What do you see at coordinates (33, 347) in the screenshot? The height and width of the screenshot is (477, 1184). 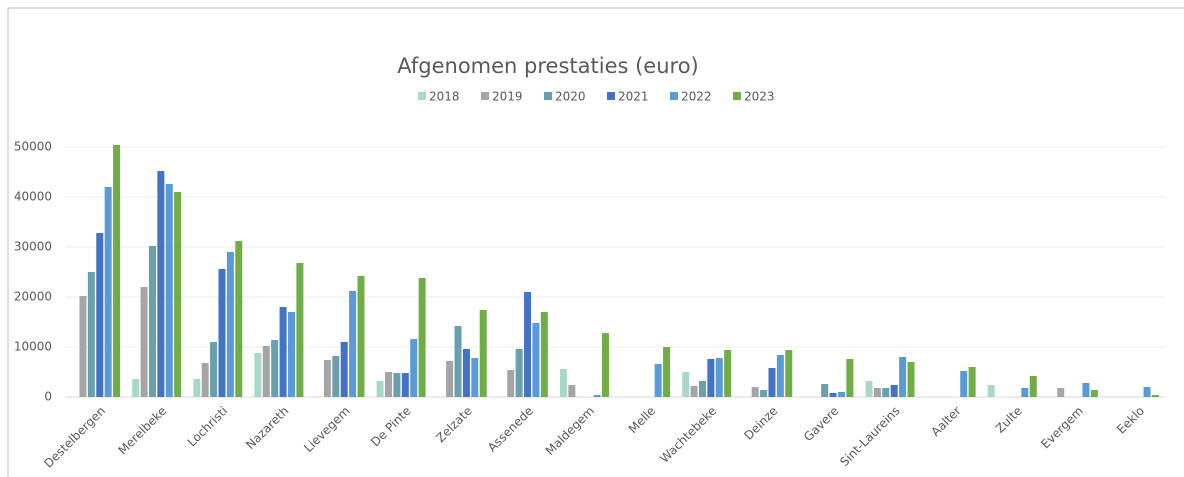 I see `y-tick-label: 10000` at bounding box center [33, 347].